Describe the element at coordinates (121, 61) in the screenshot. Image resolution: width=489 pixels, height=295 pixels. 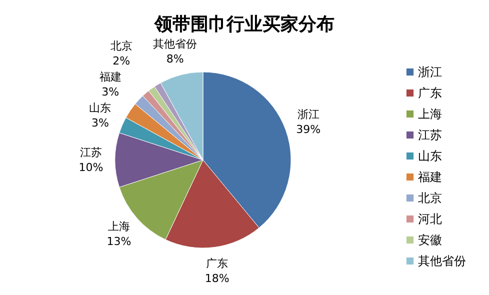
I see `data-label: 2%` at that location.